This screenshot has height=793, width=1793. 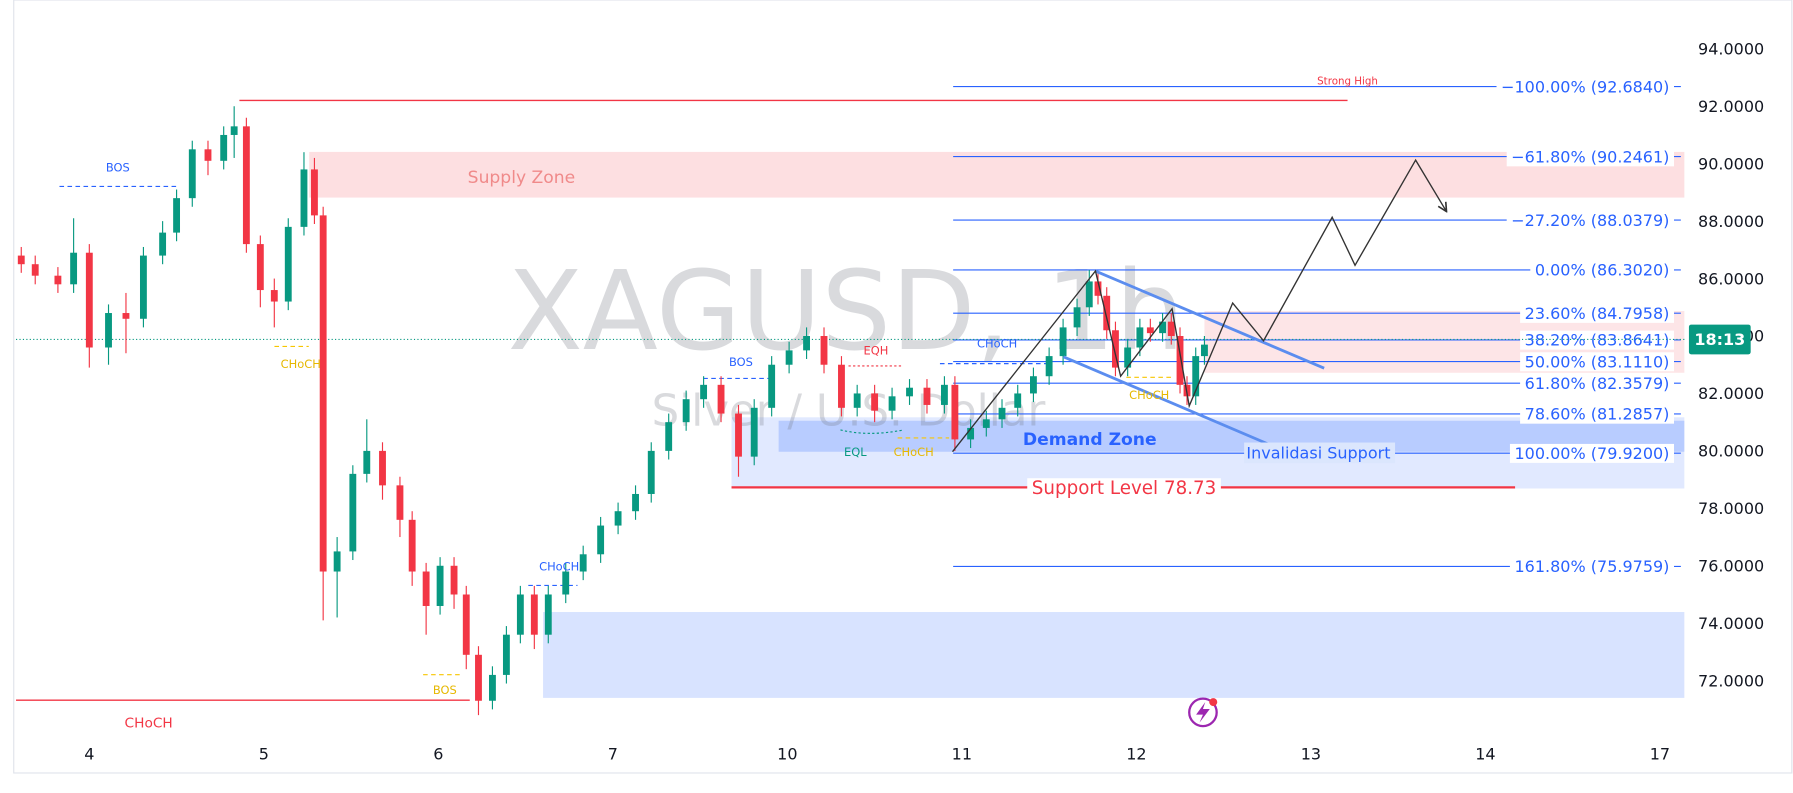 What do you see at coordinates (1590, 220) in the screenshot?
I see `fib-label: −27.20% (88.0379)` at bounding box center [1590, 220].